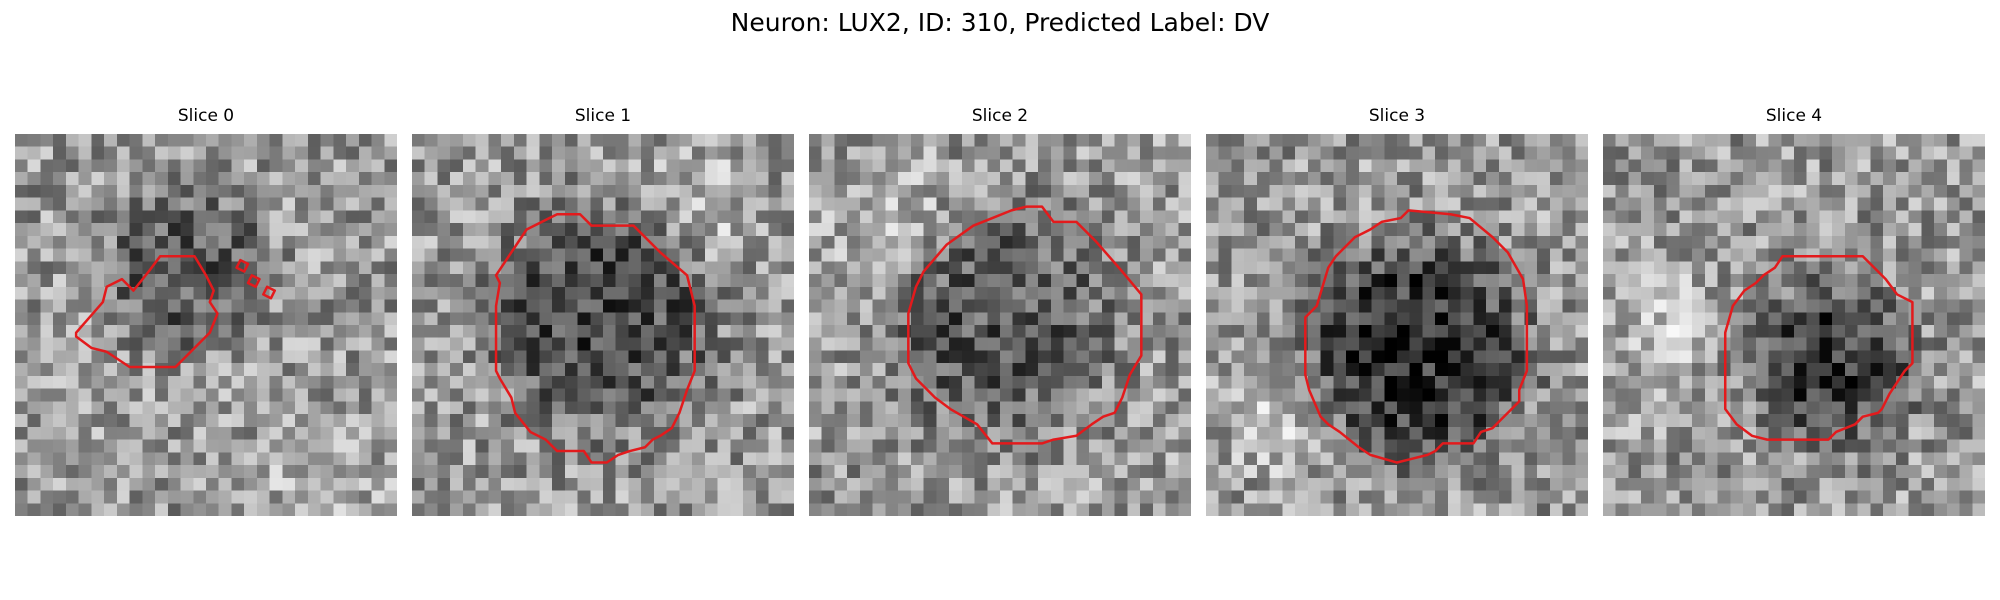 Image resolution: width=2000 pixels, height=600 pixels. I want to click on slice-title: Slice 4, so click(1794, 116).